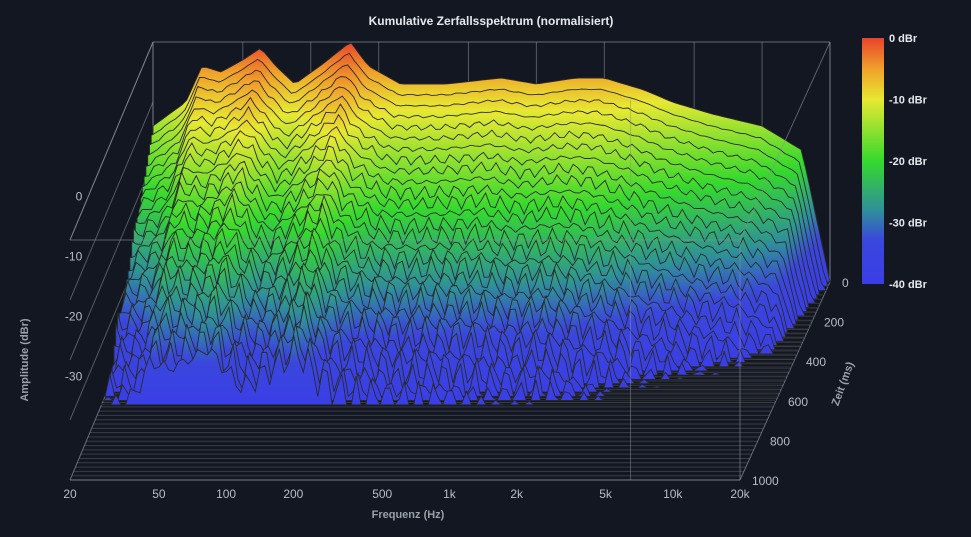 The width and height of the screenshot is (971, 537). Describe the element at coordinates (740, 494) in the screenshot. I see `x-tick-label: 20k` at that location.